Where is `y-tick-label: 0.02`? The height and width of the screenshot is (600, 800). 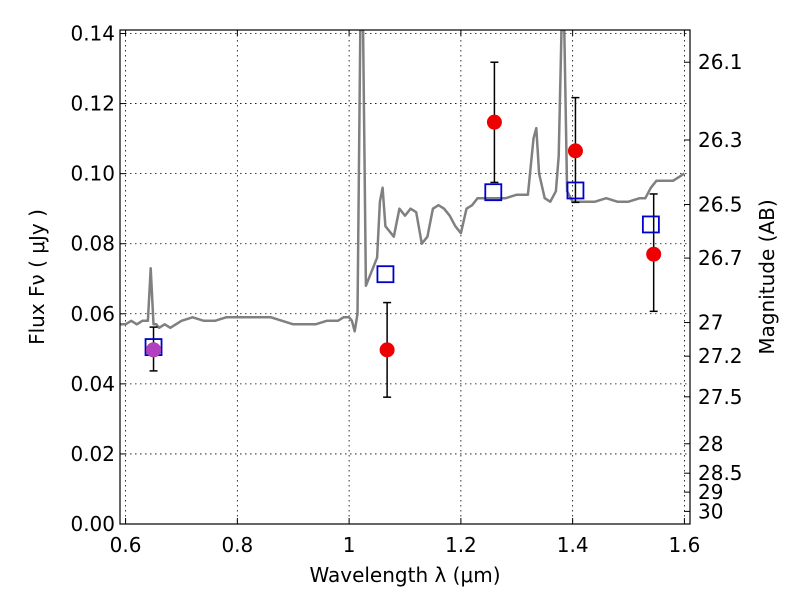 y-tick-label: 0.02 is located at coordinates (92, 454).